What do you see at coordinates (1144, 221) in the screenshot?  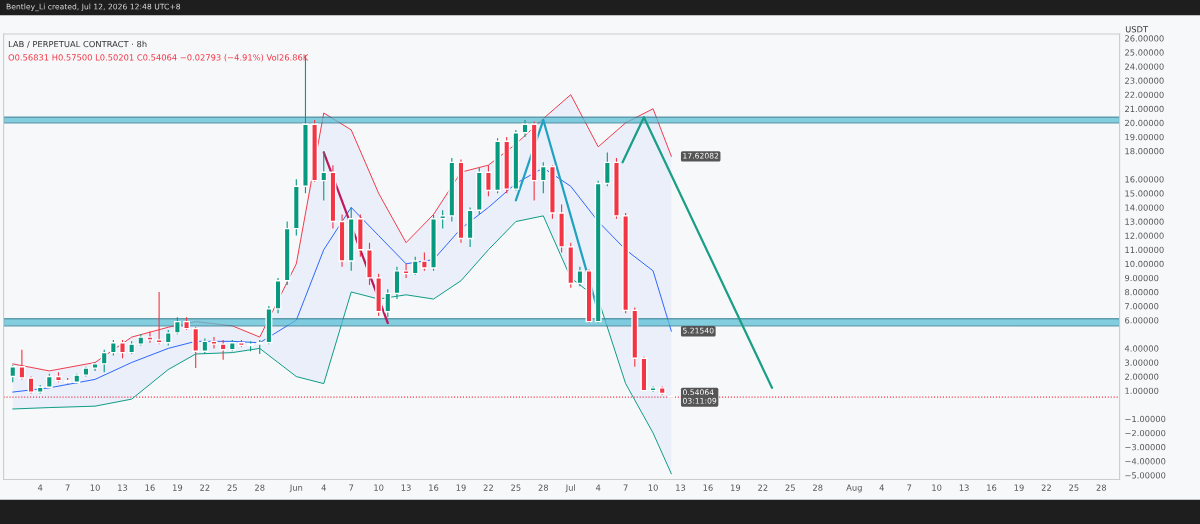 I see `y-tick-label: 13.00000` at bounding box center [1144, 221].